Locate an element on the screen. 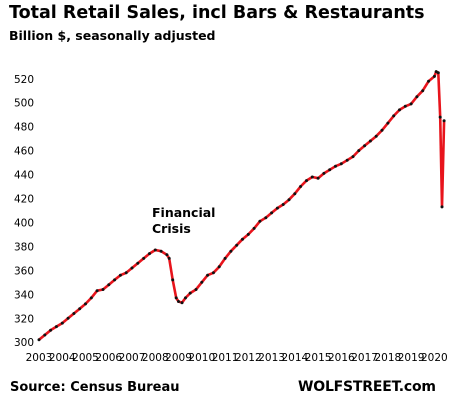 This screenshot has height=404, width=455. x-tick-label: 2010 is located at coordinates (201, 358).